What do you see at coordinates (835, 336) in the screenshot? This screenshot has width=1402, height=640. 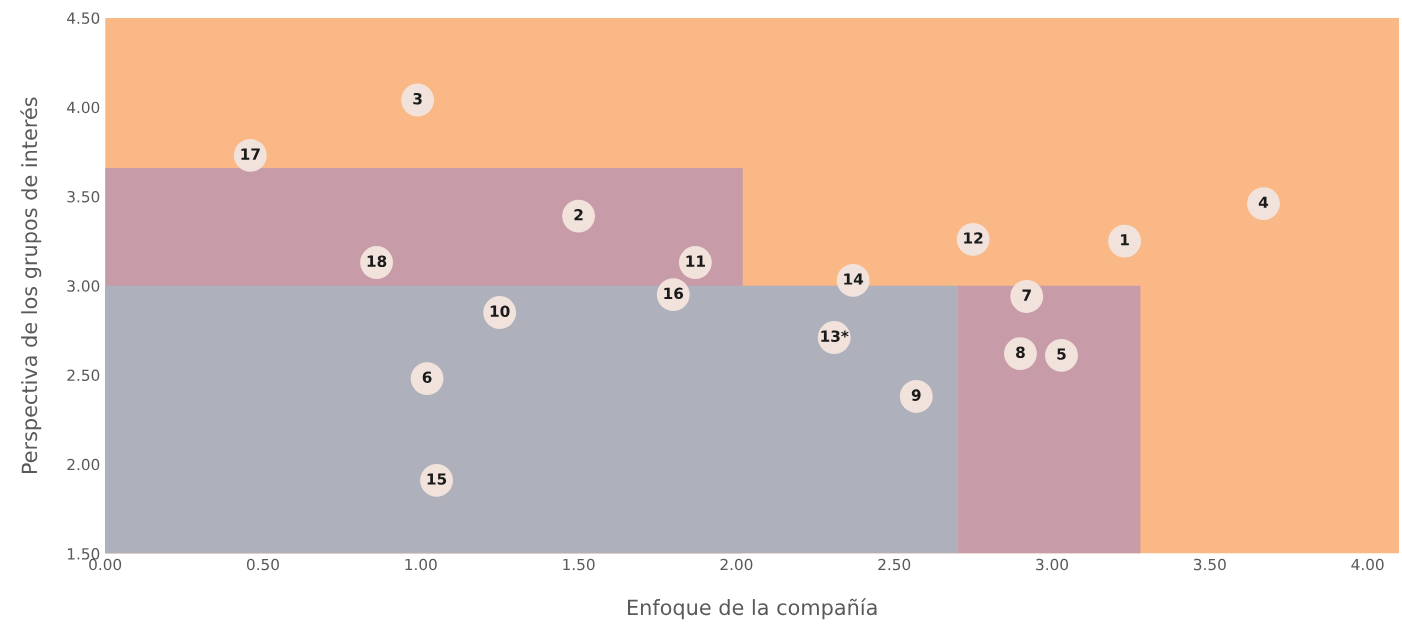 I see `annotation: 13*` at bounding box center [835, 336].